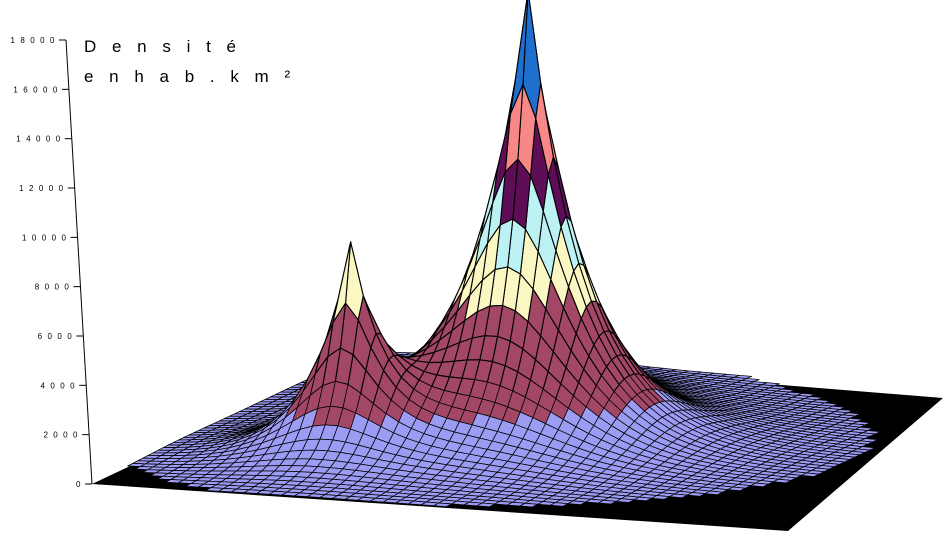  Describe the element at coordinates (42, 188) in the screenshot. I see `z-tick-label: 1 2 0 0 0` at that location.